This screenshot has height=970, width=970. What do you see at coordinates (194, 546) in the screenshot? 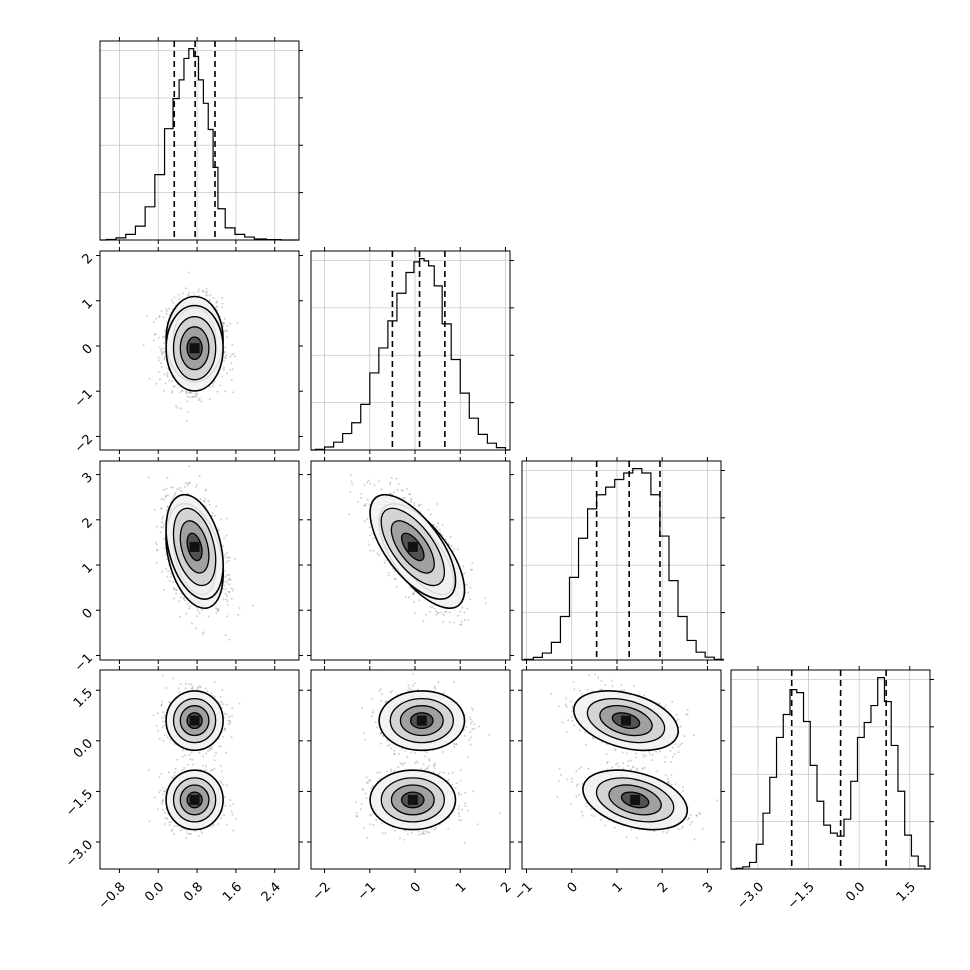
I see `density-peak-block` at bounding box center [194, 546].